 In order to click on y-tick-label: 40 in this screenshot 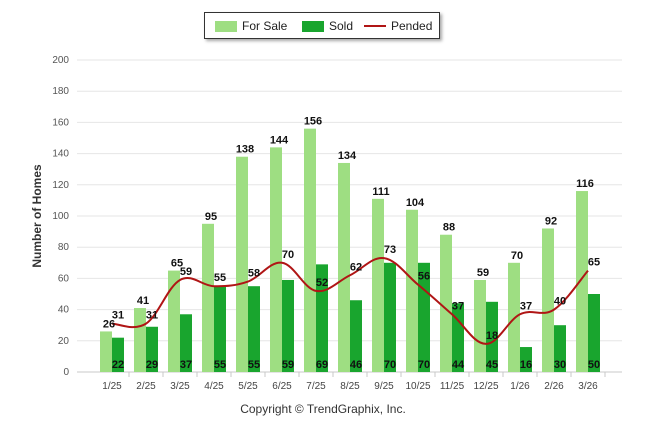, I will do `click(64, 310)`.